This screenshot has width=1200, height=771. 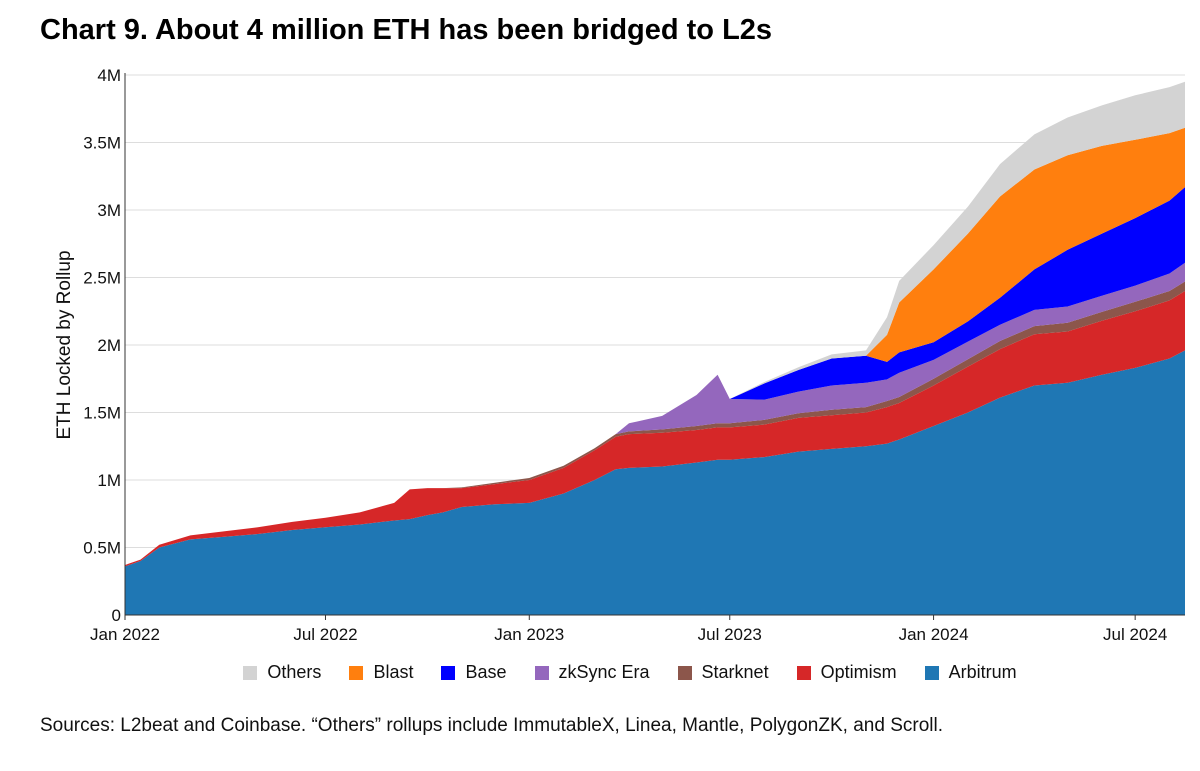 I want to click on legend-label: Others, so click(x=294, y=672).